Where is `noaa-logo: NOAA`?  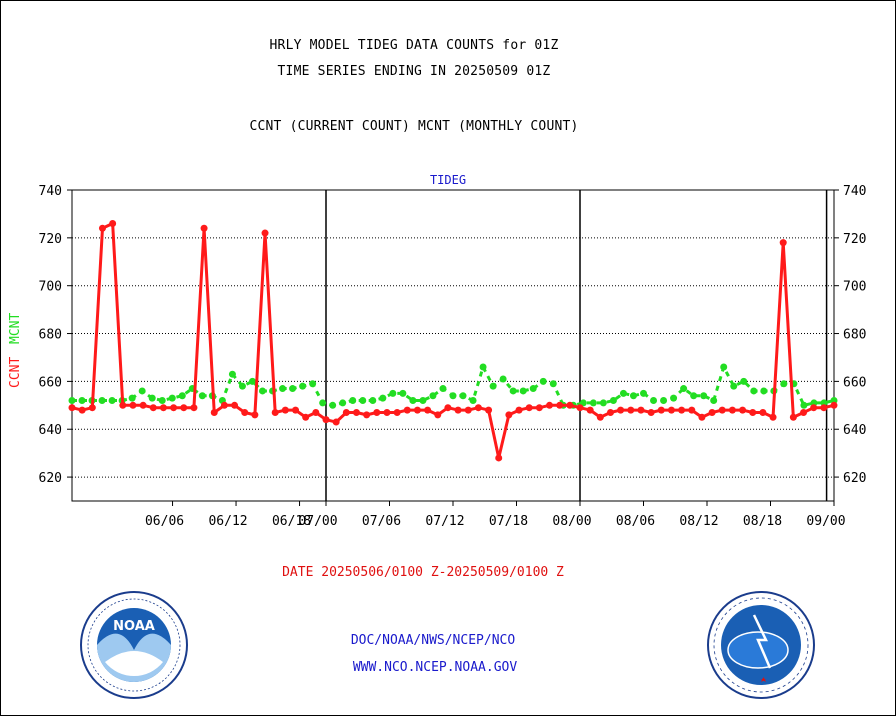
noaa-logo: NOAA is located at coordinates (134, 645).